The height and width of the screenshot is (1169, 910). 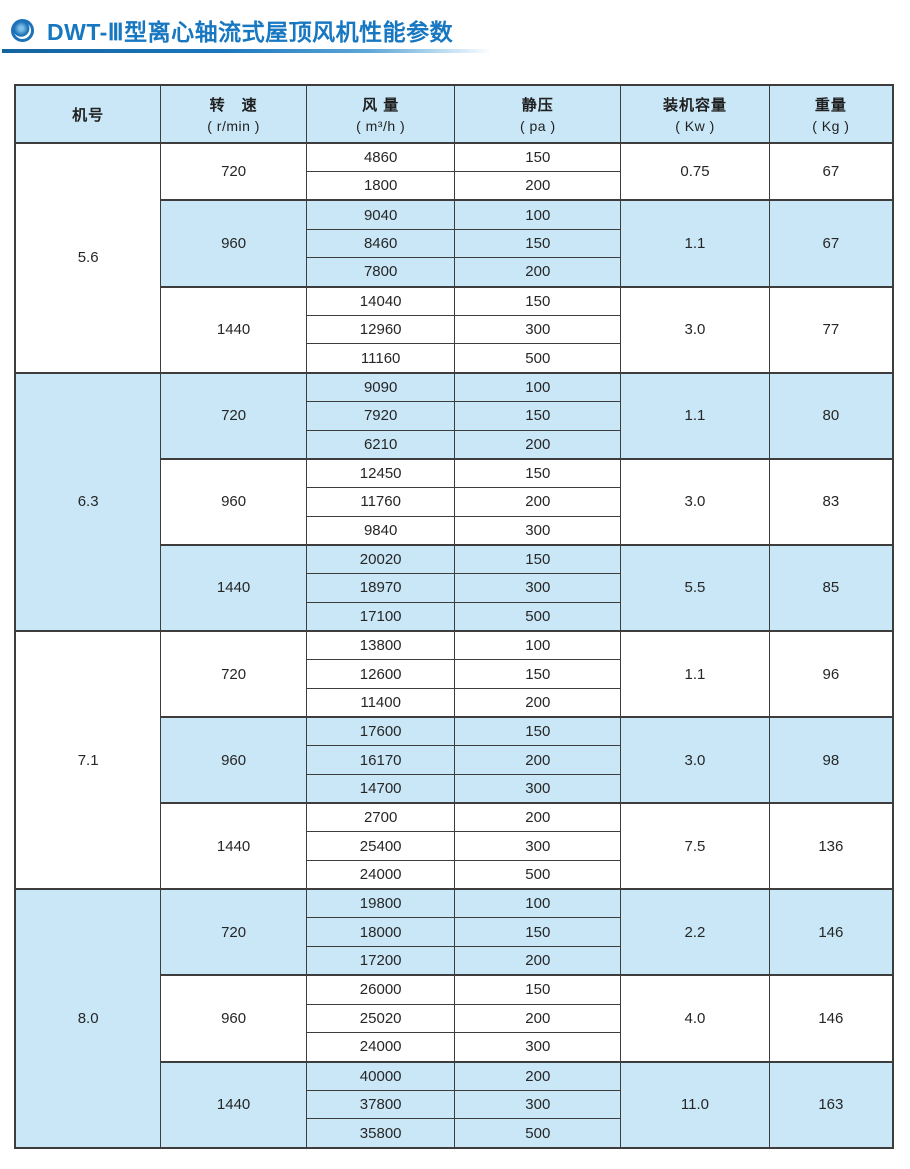 I want to click on flow-cell: 40000, so click(x=380, y=1075).